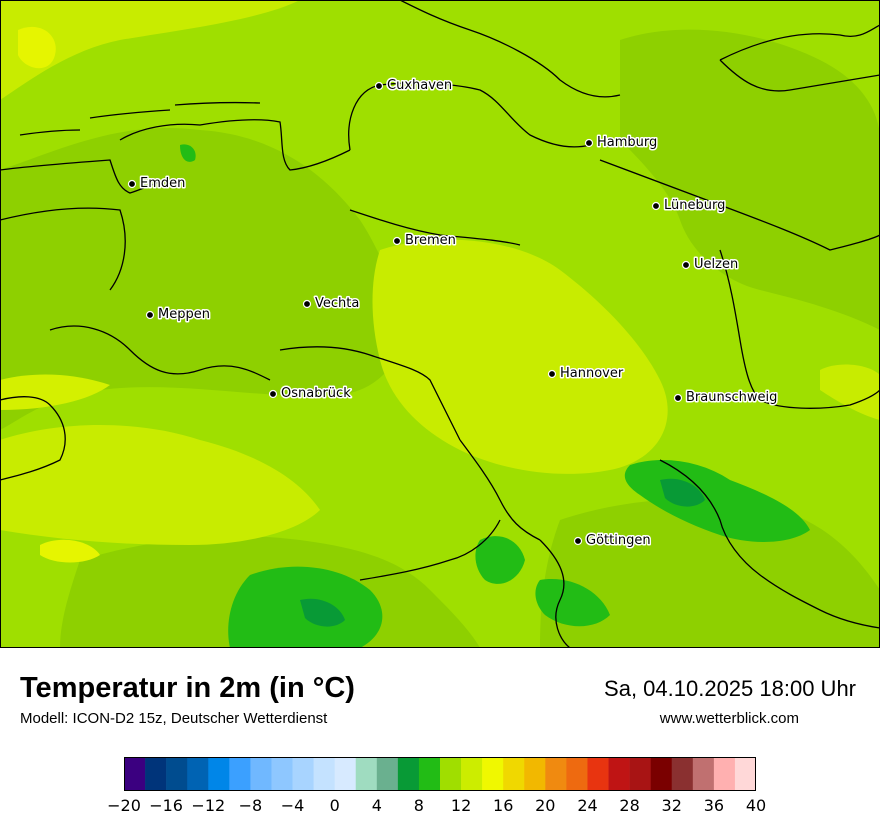 The image size is (880, 830). What do you see at coordinates (150, 50) in the screenshot?
I see `temperature-zone-warm-coast` at bounding box center [150, 50].